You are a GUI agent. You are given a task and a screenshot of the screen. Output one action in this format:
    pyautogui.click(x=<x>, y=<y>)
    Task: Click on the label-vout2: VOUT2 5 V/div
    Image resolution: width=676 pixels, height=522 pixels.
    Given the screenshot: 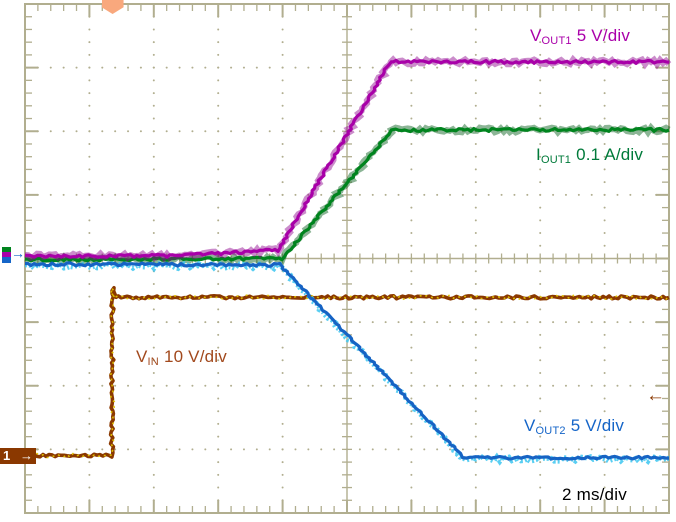 What is the action you would take?
    pyautogui.click(x=574, y=426)
    